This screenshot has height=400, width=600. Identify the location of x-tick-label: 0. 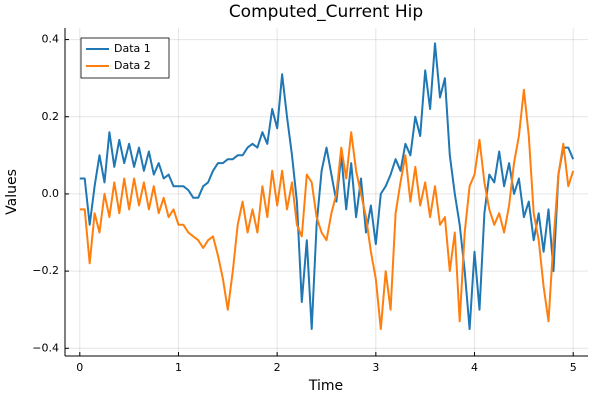
(79, 367).